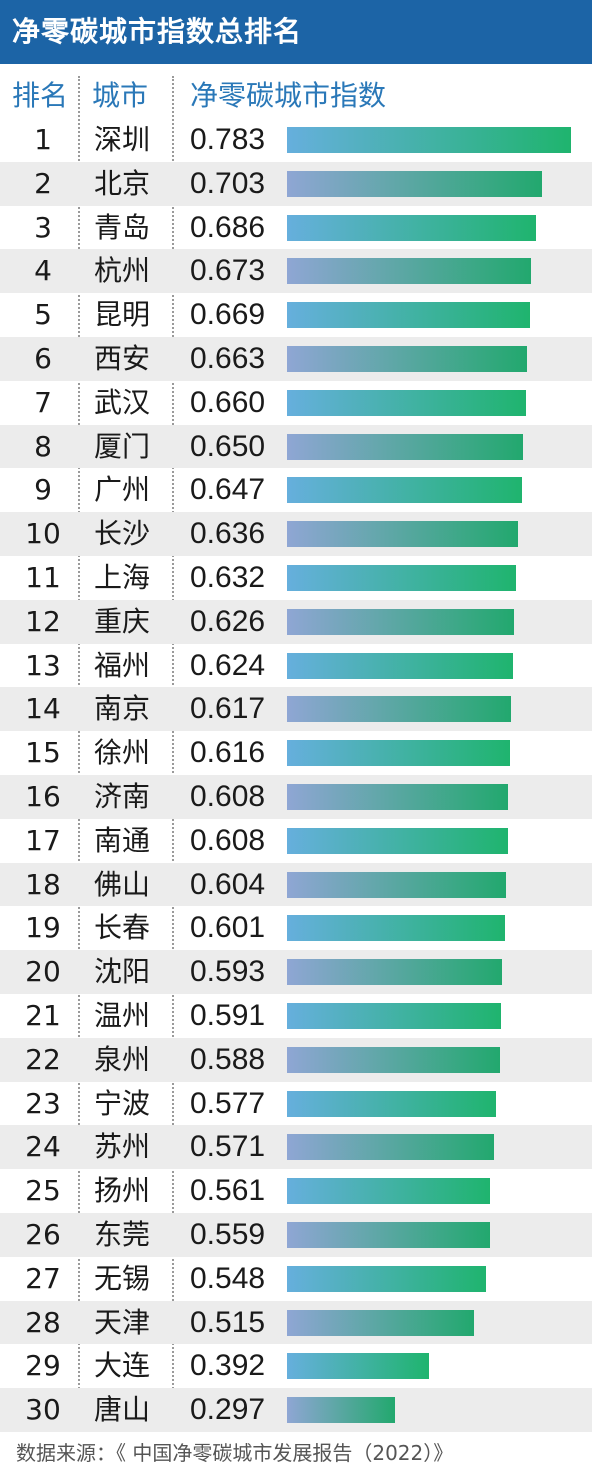  I want to click on rank-label: 10, so click(43, 534).